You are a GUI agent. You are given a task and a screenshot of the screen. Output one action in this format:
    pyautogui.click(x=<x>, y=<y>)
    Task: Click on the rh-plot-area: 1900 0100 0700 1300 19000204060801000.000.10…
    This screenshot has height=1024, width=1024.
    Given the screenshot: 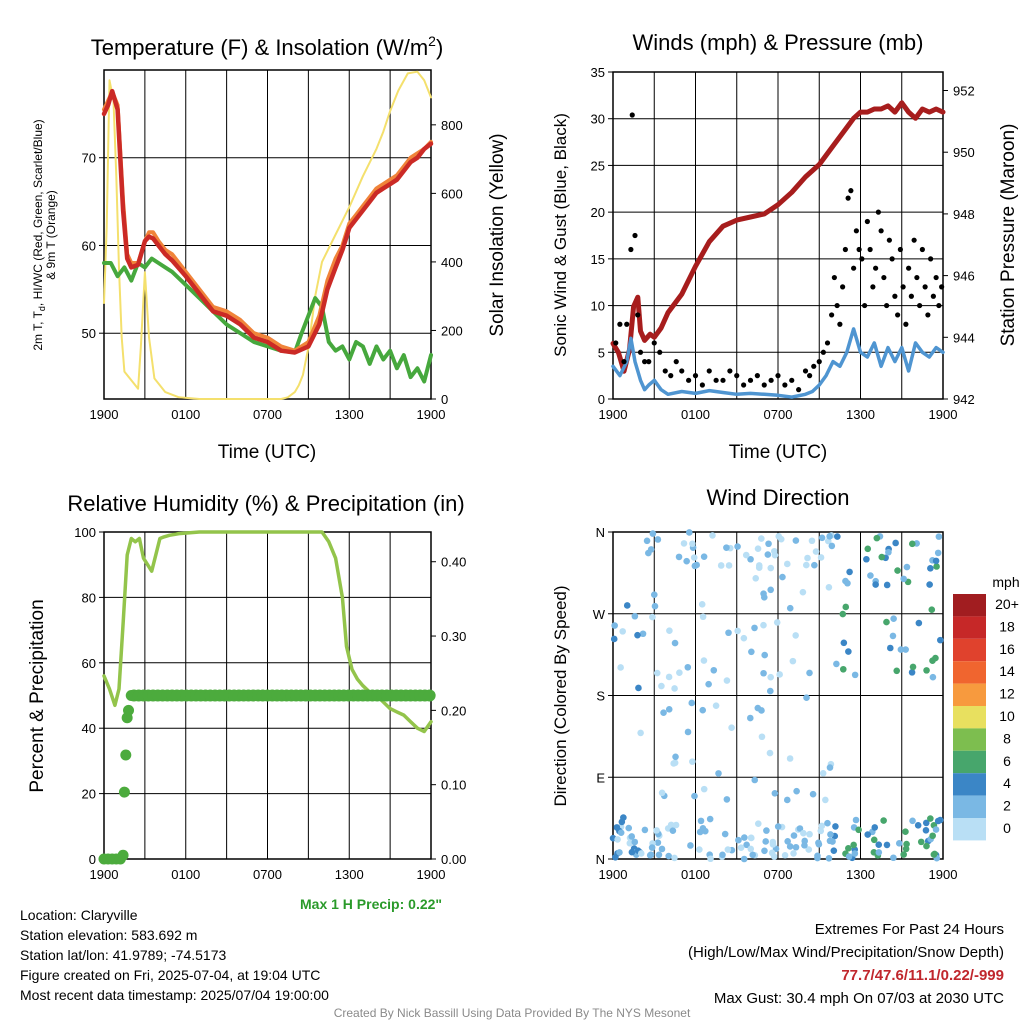 What is the action you would take?
    pyautogui.click(x=270, y=703)
    